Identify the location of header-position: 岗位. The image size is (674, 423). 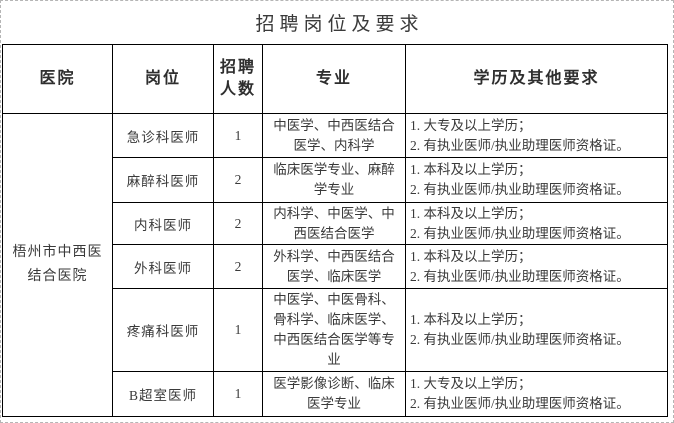
(163, 79).